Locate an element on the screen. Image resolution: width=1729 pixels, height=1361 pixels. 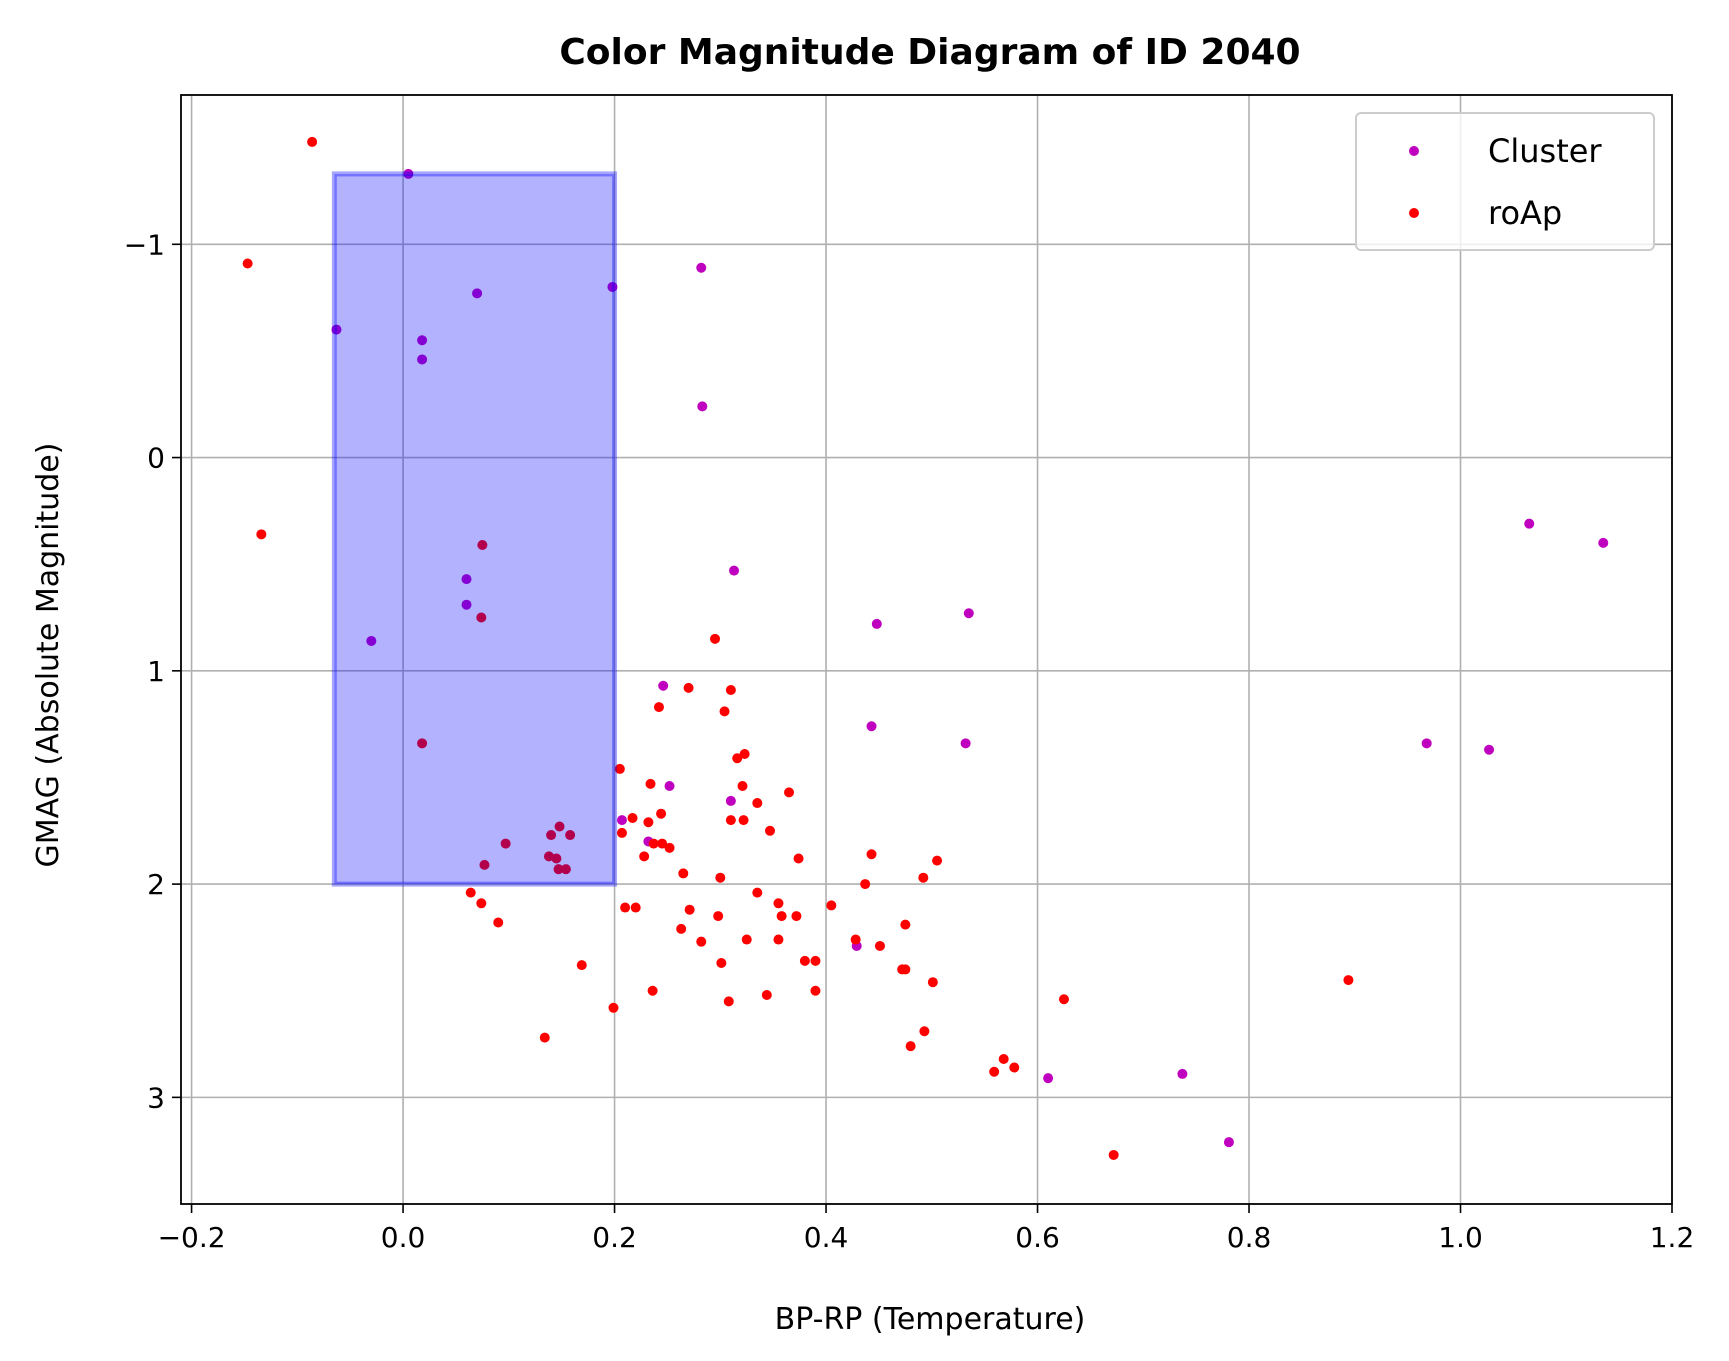
y-axis-ticks: −1 0 1 2 3 is located at coordinates (152, 671).